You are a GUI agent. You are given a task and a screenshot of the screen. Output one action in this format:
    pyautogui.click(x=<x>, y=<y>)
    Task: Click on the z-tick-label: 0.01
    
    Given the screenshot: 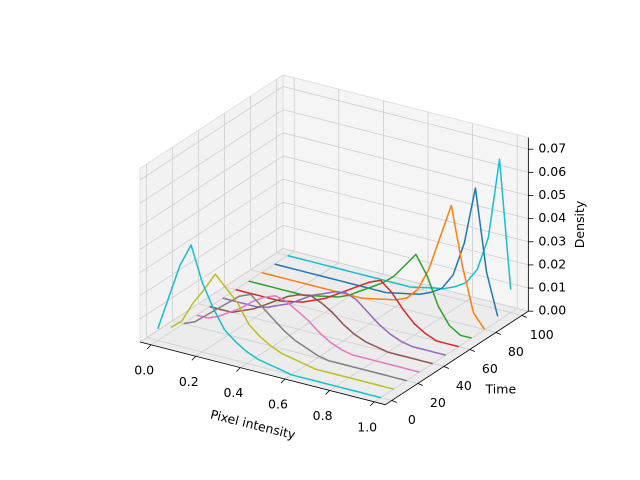 What is the action you would take?
    pyautogui.click(x=552, y=287)
    